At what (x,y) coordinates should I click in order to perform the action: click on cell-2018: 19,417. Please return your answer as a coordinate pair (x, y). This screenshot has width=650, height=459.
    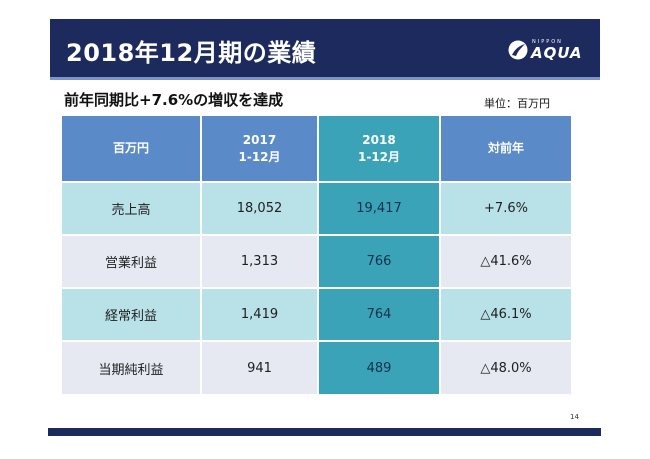
    Looking at the image, I should click on (379, 208).